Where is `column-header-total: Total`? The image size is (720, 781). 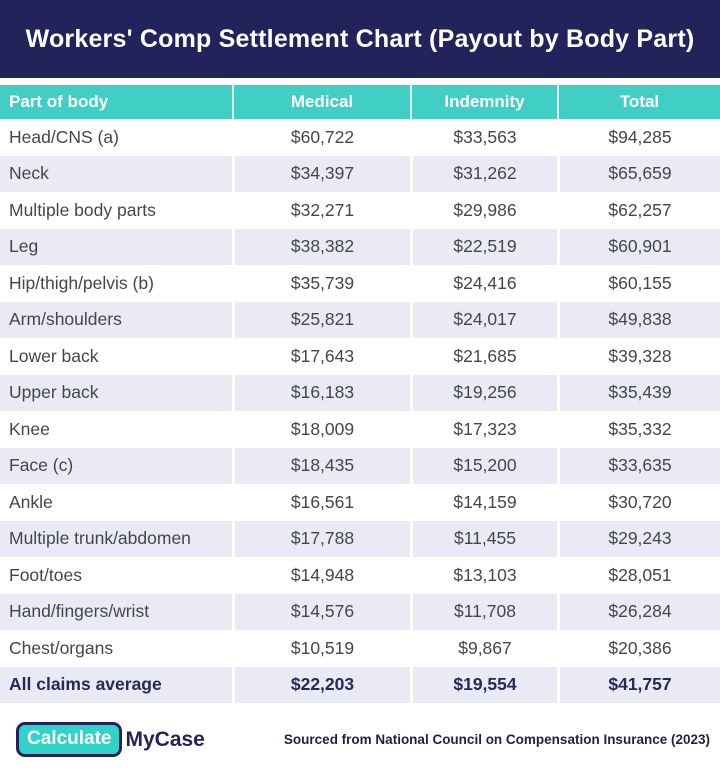
column-header-total: Total is located at coordinates (638, 102).